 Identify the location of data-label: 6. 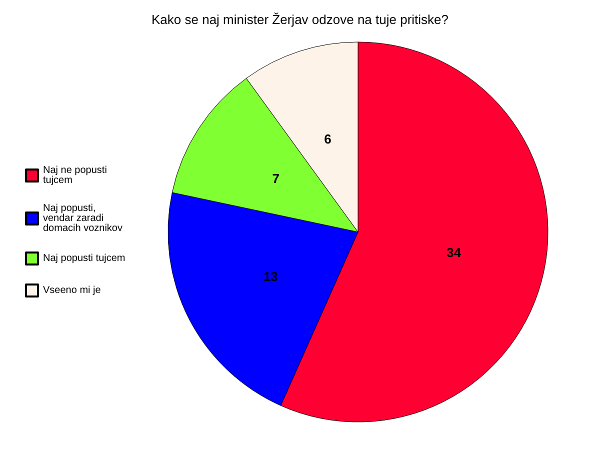
(328, 138).